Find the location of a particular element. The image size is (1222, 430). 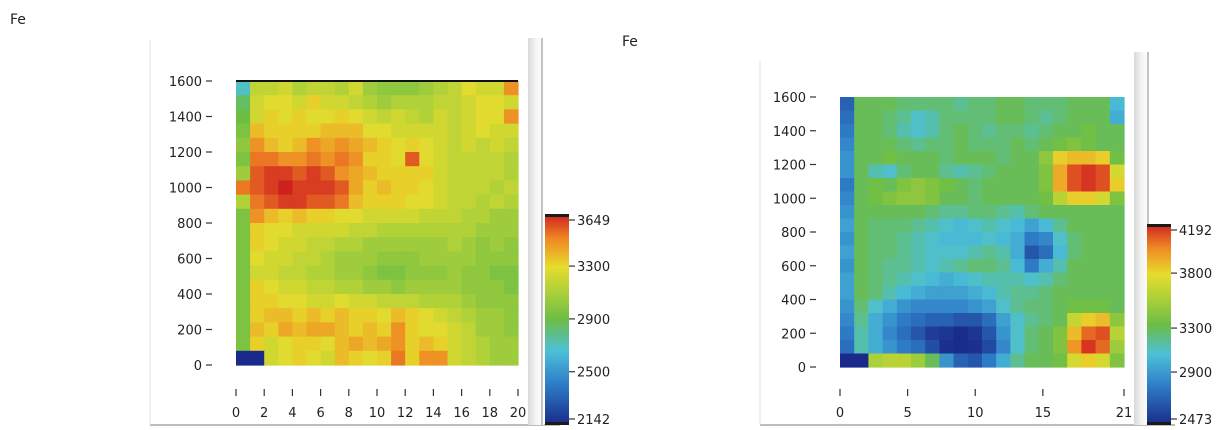

colorbar-label: 2500 is located at coordinates (593, 373).